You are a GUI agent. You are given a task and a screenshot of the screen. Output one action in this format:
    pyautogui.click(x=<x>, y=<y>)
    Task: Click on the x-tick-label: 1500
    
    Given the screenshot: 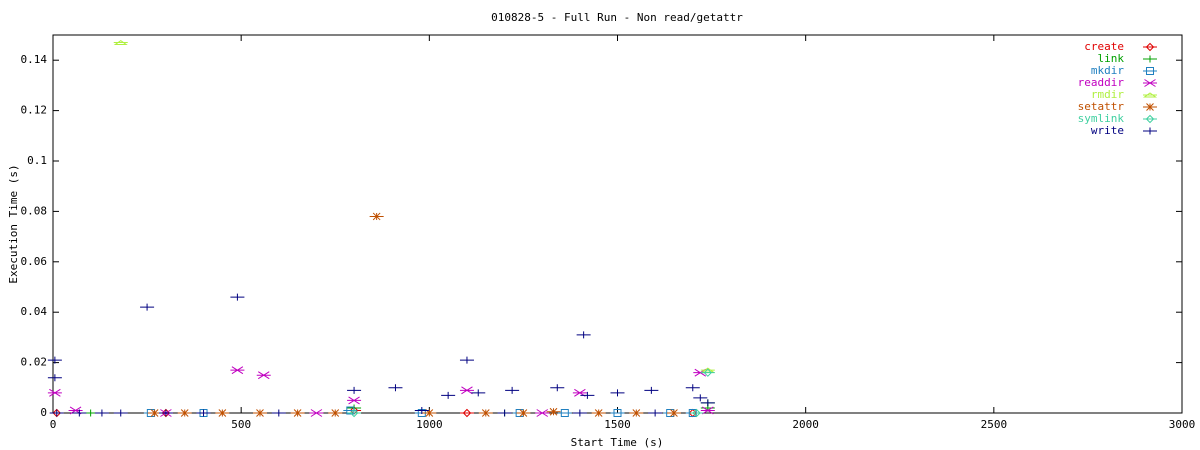 What is the action you would take?
    pyautogui.click(x=617, y=424)
    